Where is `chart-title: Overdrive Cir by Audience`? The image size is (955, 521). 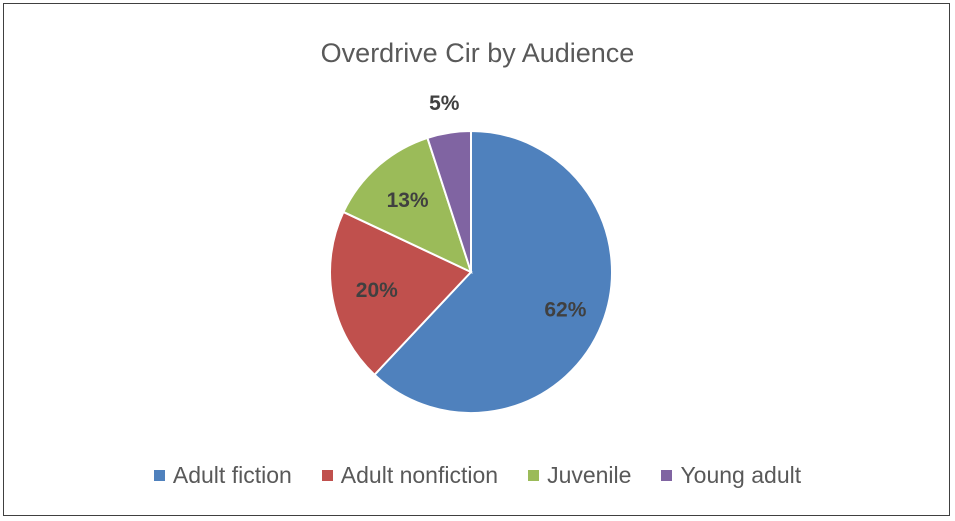 chart-title: Overdrive Cir by Audience is located at coordinates (477, 53).